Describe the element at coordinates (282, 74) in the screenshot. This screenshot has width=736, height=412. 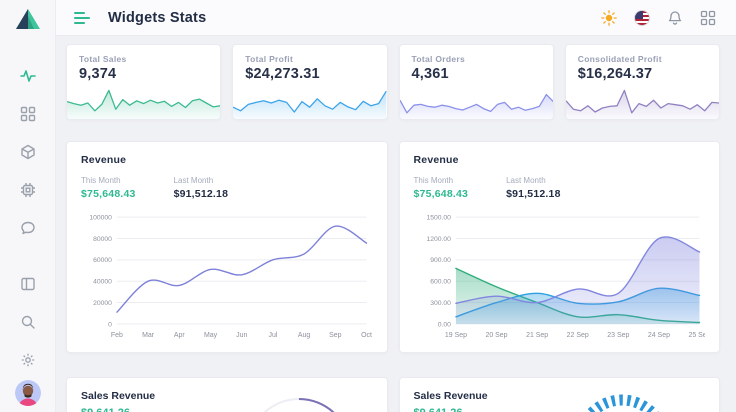
I see `stat-value: $24,273.31` at that location.